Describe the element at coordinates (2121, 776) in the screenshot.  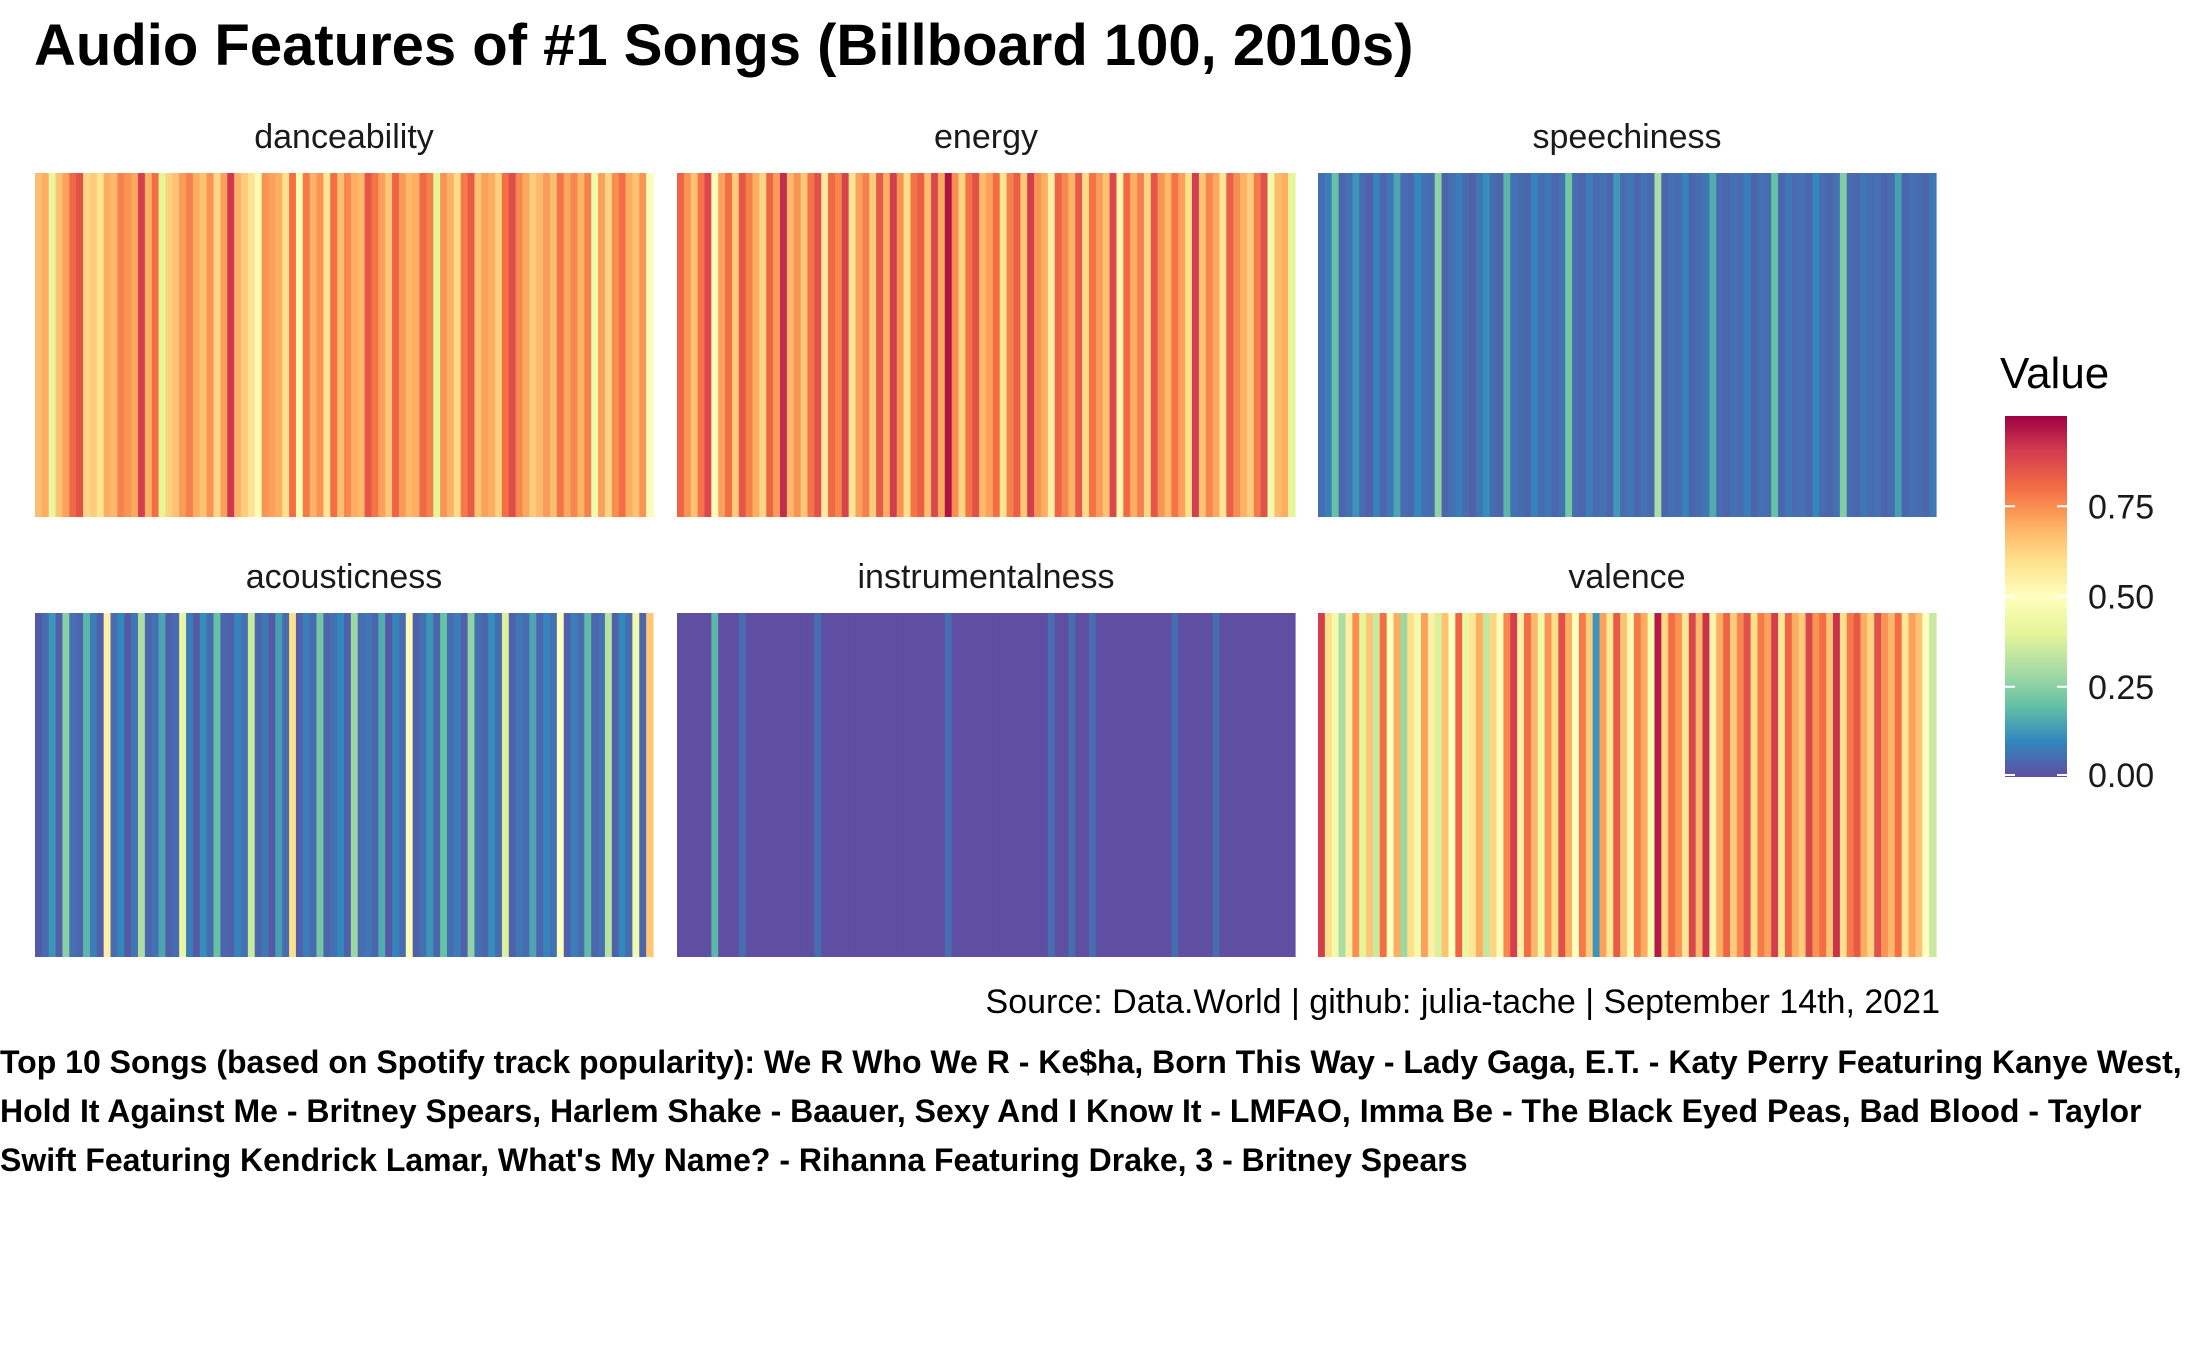
I see `legend-tick-label: 0.00` at that location.